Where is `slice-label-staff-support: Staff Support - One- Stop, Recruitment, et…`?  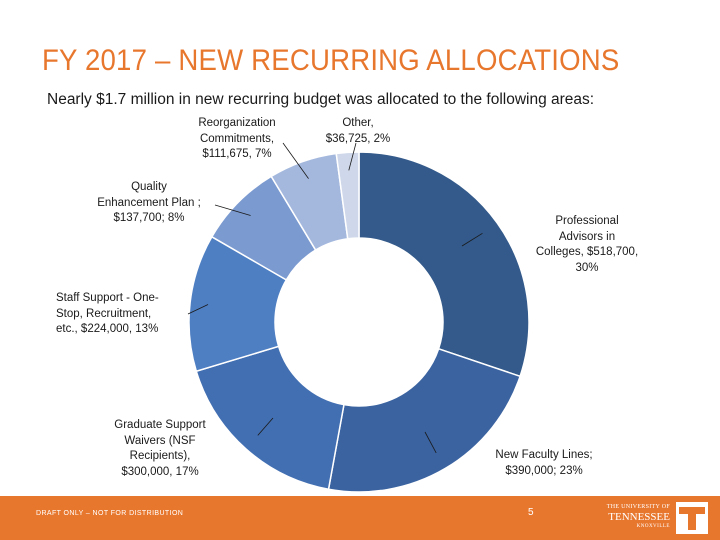
slice-label-staff-support: Staff Support - One- Stop, Recruitment, et… is located at coordinates (107, 313).